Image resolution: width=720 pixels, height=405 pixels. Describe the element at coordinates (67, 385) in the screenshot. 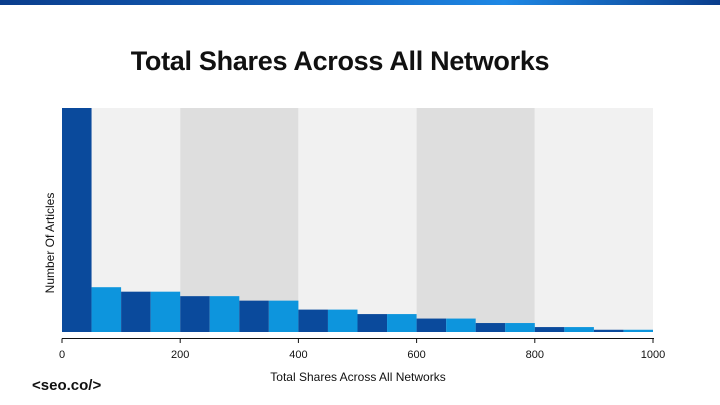

I see `seo-logo: <seo.co/>` at that location.